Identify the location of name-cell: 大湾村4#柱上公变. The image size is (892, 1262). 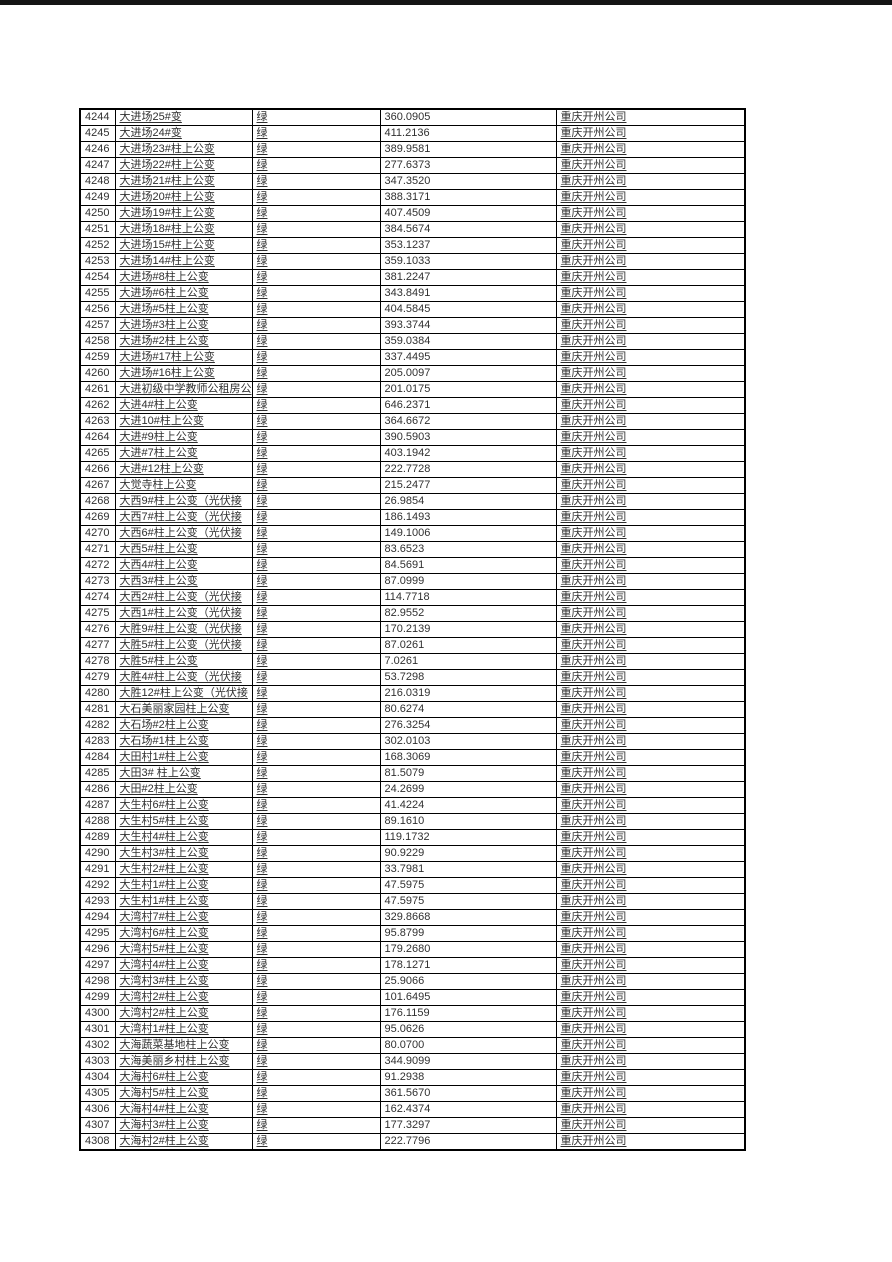
(183, 965).